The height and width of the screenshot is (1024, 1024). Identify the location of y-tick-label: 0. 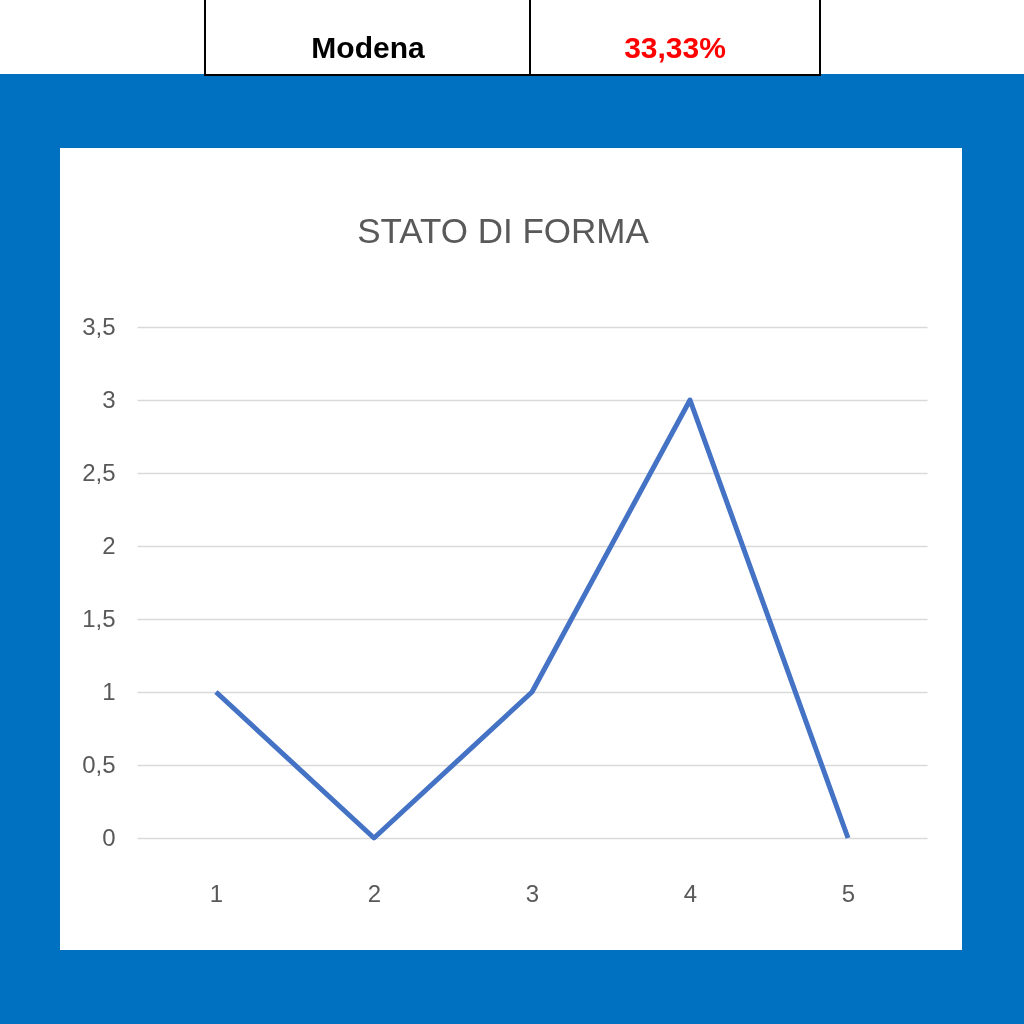
(109, 837).